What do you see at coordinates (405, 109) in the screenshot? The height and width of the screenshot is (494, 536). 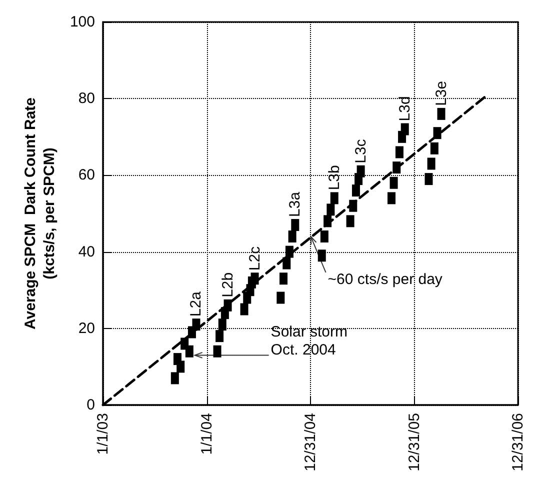 I see `data-label: L3d` at bounding box center [405, 109].